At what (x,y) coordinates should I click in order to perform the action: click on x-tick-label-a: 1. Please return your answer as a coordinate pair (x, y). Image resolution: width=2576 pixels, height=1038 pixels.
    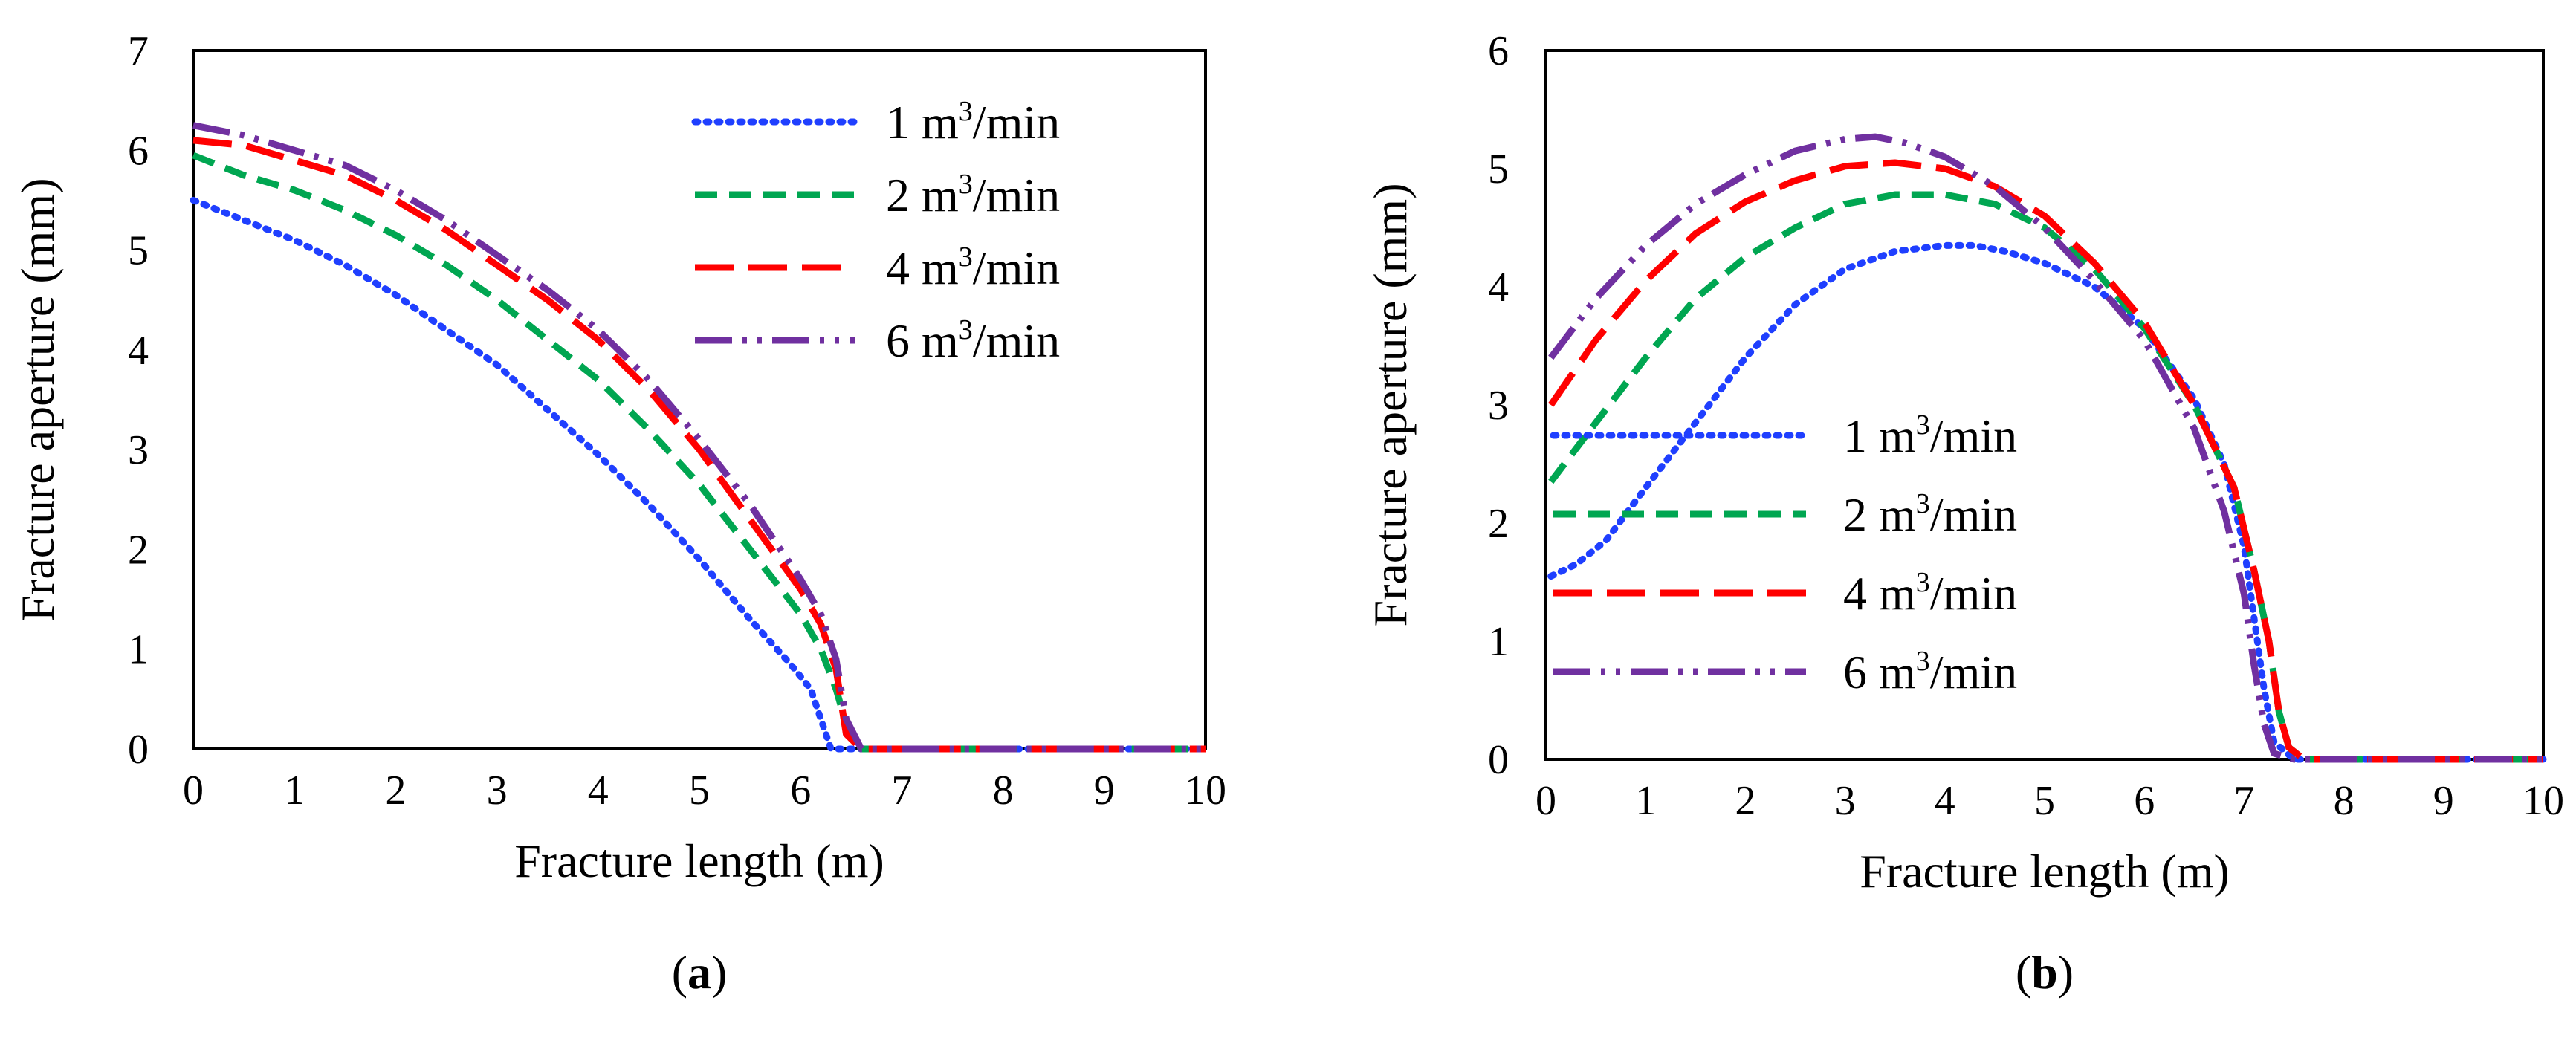
    Looking at the image, I should click on (294, 791).